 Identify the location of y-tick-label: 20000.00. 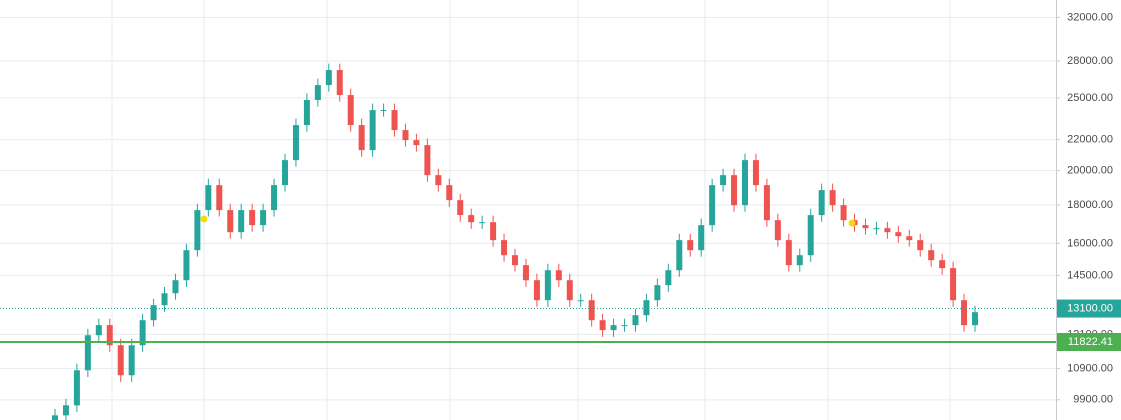
(1090, 171).